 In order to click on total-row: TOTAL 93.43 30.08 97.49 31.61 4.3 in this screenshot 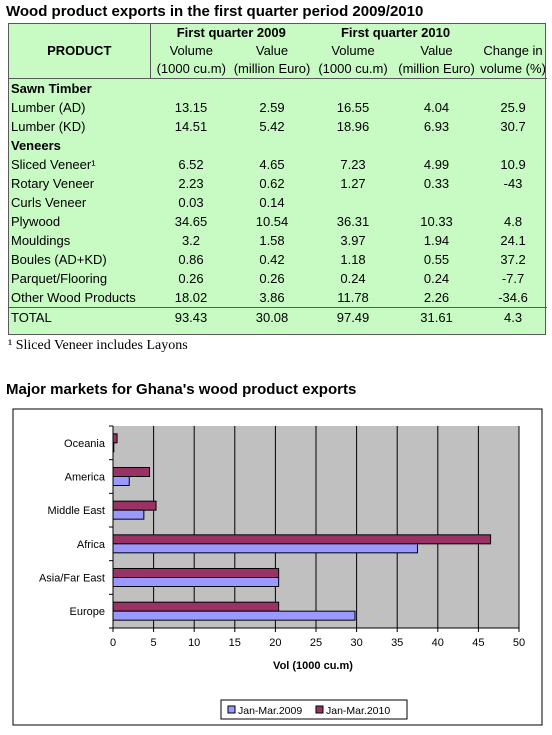, I will do `click(278, 317)`.